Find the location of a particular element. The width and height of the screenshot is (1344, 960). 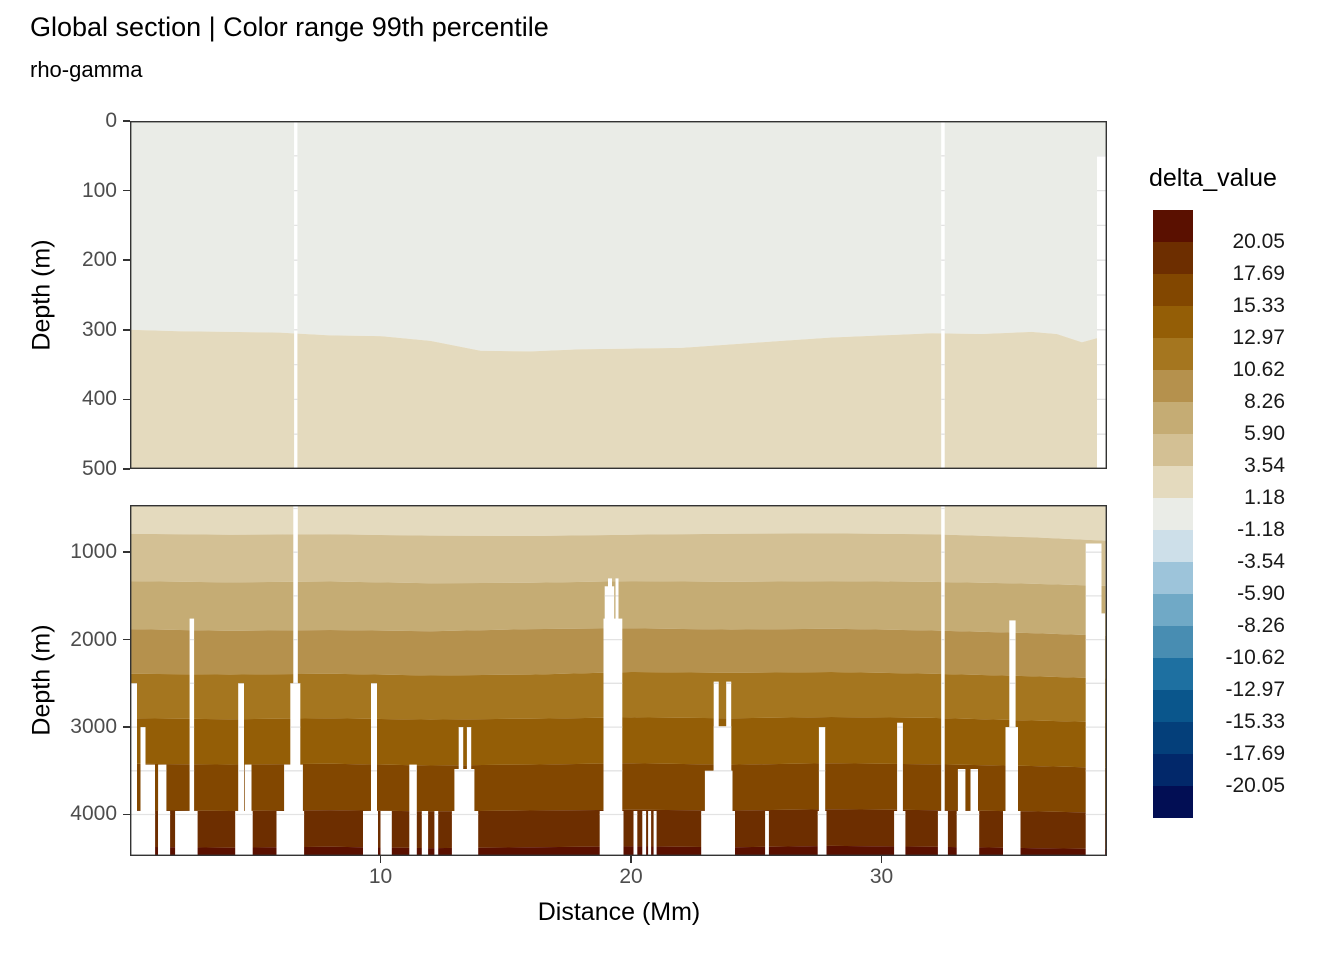

legend-value-label: 15.33 is located at coordinates (1258, 305).